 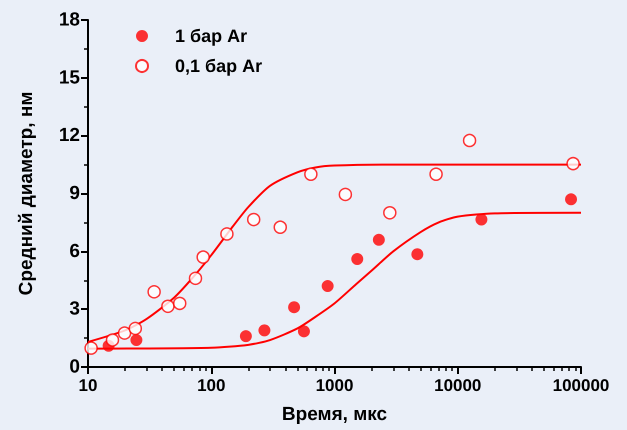 What do you see at coordinates (335, 414) in the screenshot?
I see `x-axis-title: Время, мкс` at bounding box center [335, 414].